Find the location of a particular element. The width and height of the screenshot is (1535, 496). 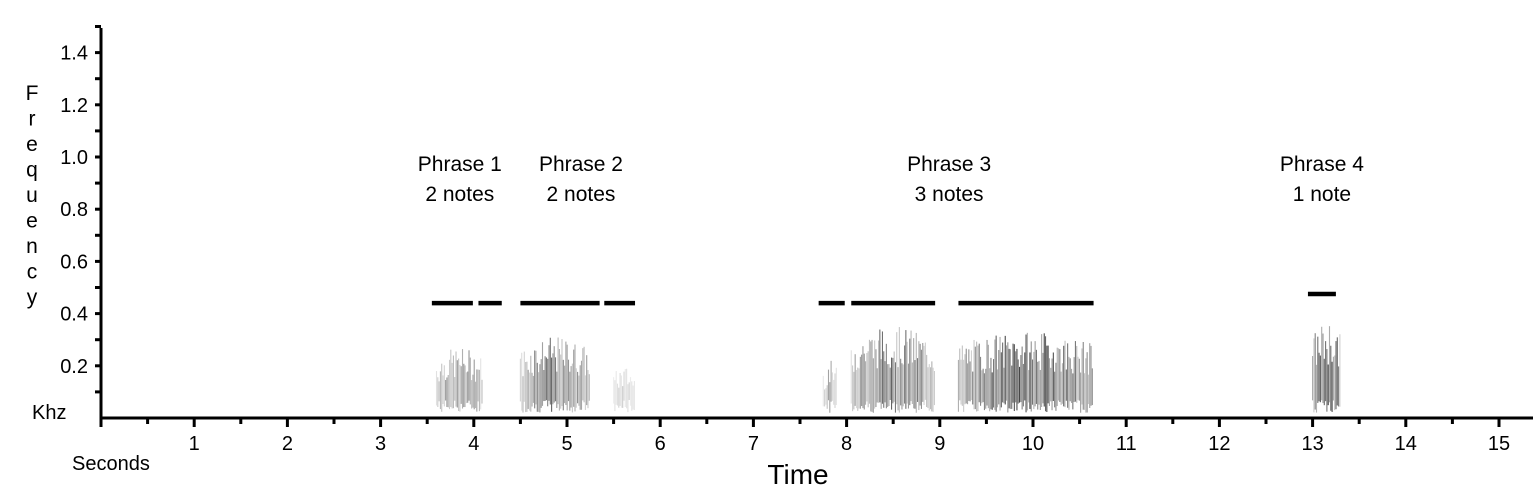

x-tick-label: 3 is located at coordinates (380, 444).